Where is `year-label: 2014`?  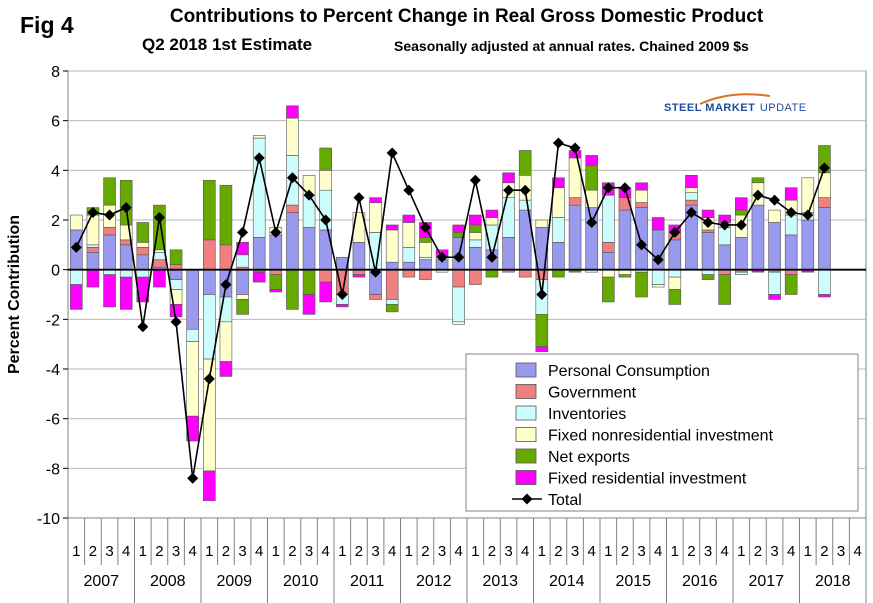 year-label: 2014 is located at coordinates (567, 581).